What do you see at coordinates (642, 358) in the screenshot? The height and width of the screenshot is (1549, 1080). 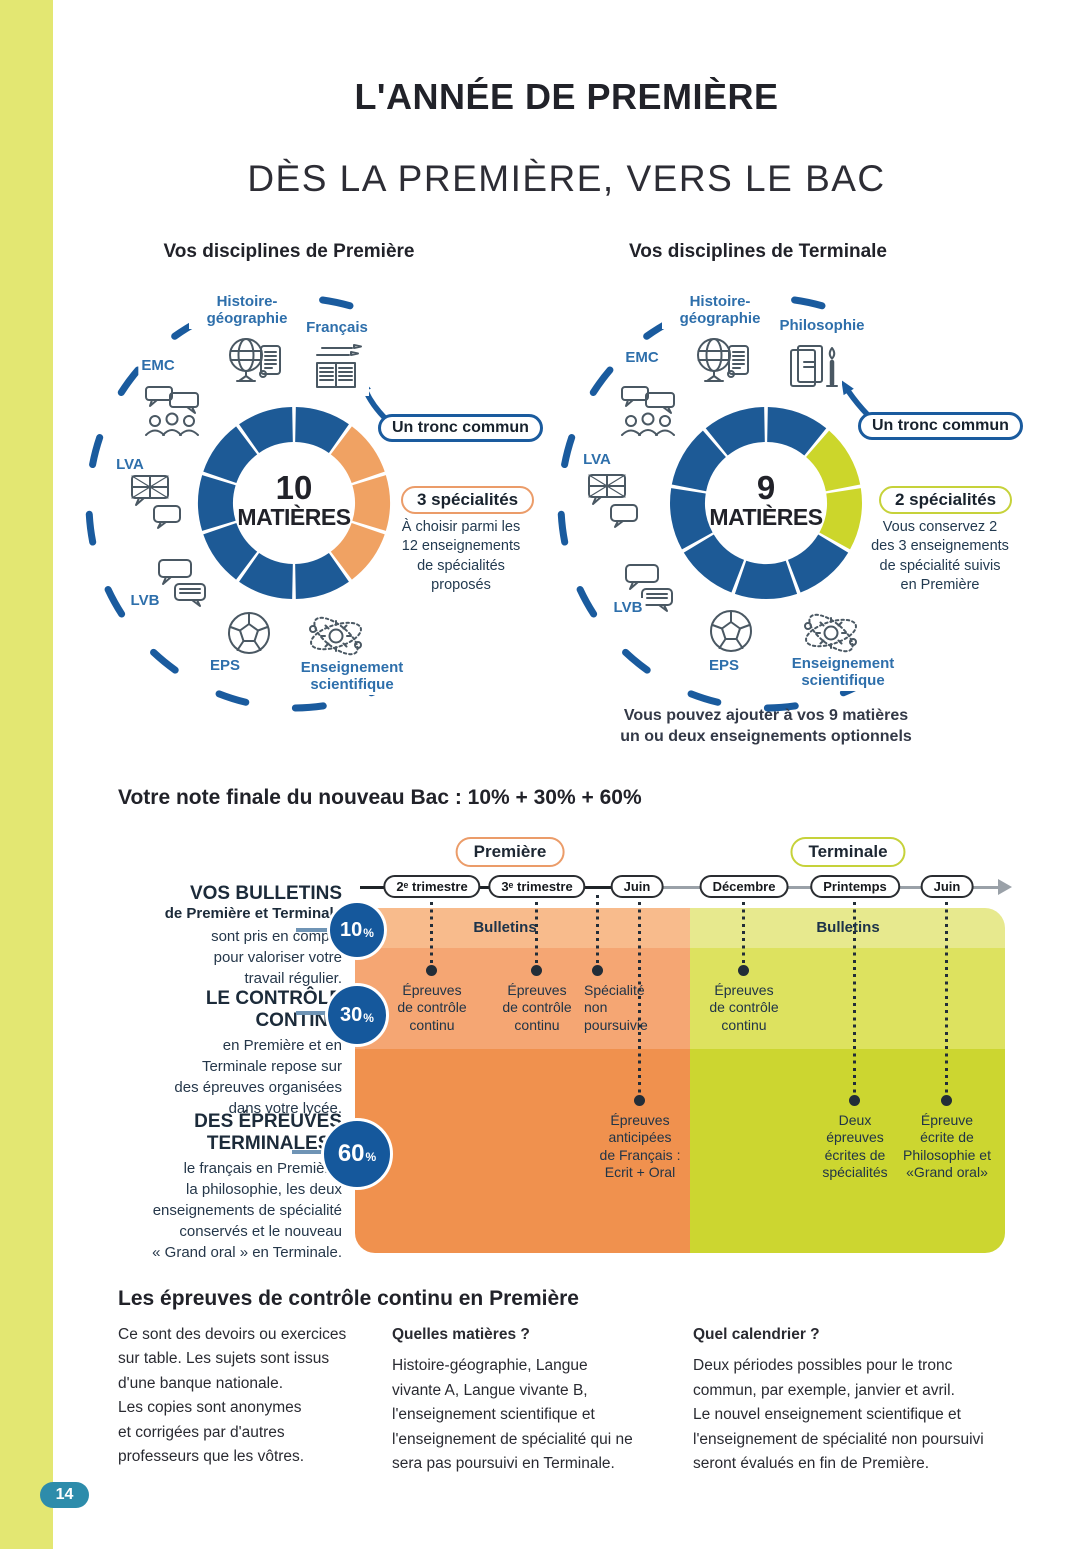 I see `subject-label-emc: EMC` at bounding box center [642, 358].